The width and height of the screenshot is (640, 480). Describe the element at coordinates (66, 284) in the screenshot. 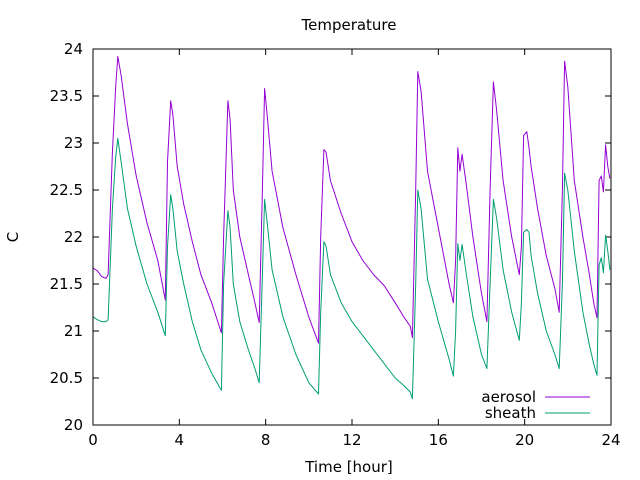

I see `y-tick-label: 21.5` at that location.